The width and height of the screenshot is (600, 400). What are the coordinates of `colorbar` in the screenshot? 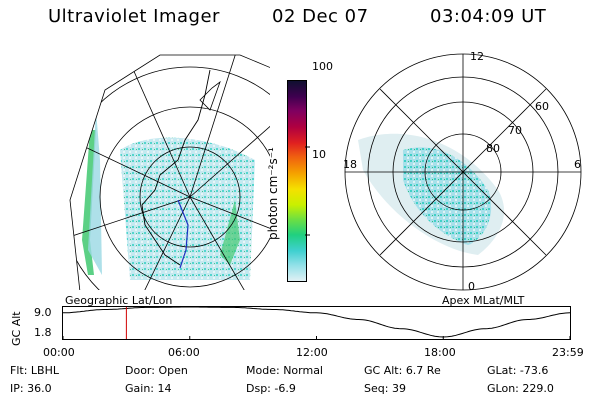 It's located at (297, 181).